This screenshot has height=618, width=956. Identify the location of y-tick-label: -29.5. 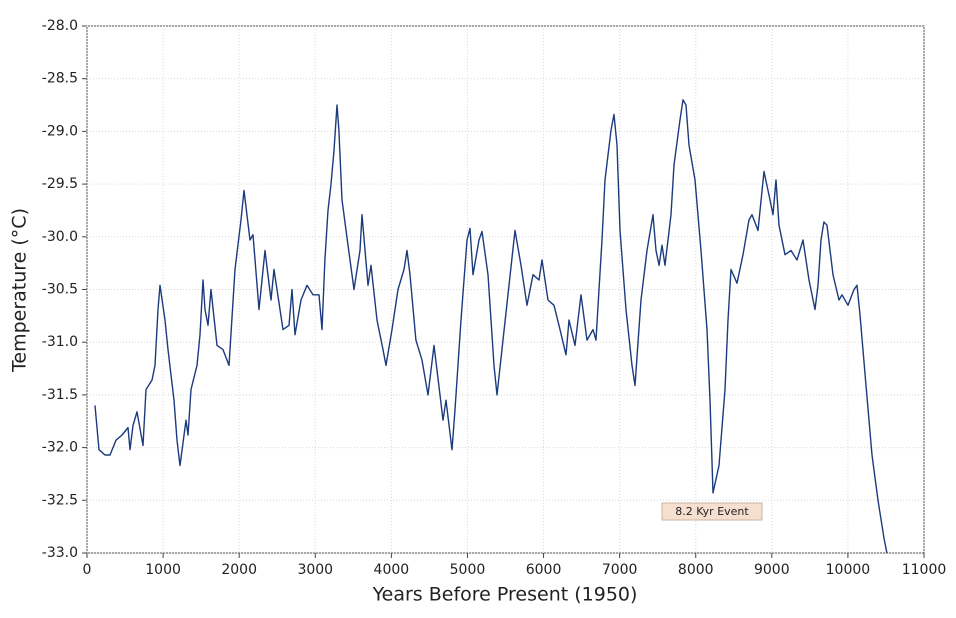
(60, 184).